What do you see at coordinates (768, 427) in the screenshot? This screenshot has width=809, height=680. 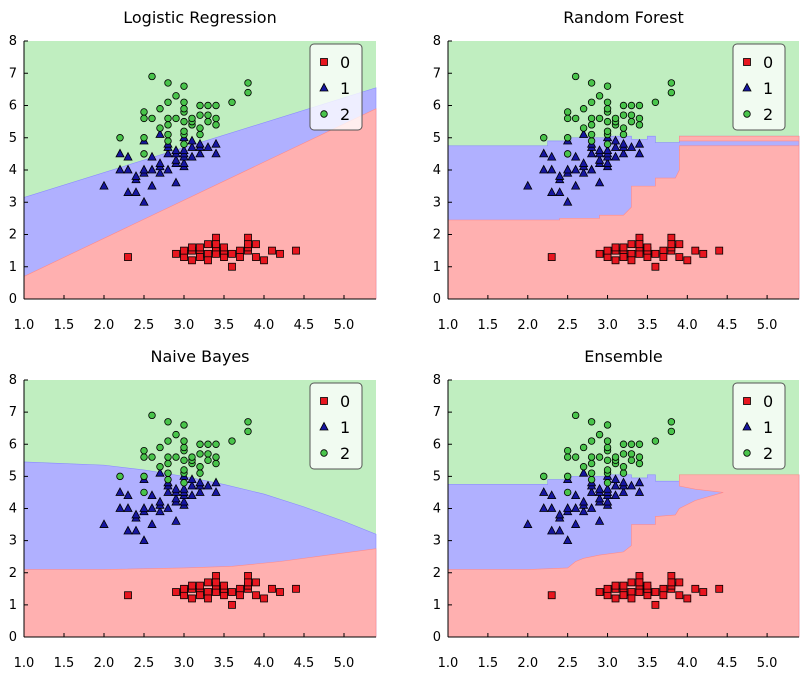 I see `legend-label-1: 1` at bounding box center [768, 427].